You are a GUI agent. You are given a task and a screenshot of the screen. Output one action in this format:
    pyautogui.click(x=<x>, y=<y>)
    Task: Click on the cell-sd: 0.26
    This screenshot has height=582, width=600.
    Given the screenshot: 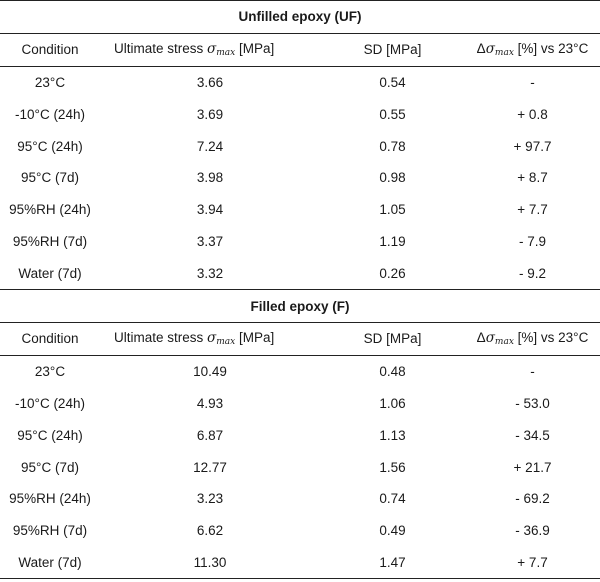 What is the action you would take?
    pyautogui.click(x=392, y=274)
    